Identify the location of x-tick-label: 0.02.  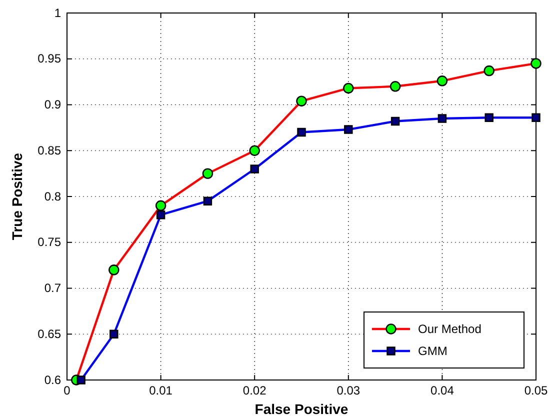
(254, 391).